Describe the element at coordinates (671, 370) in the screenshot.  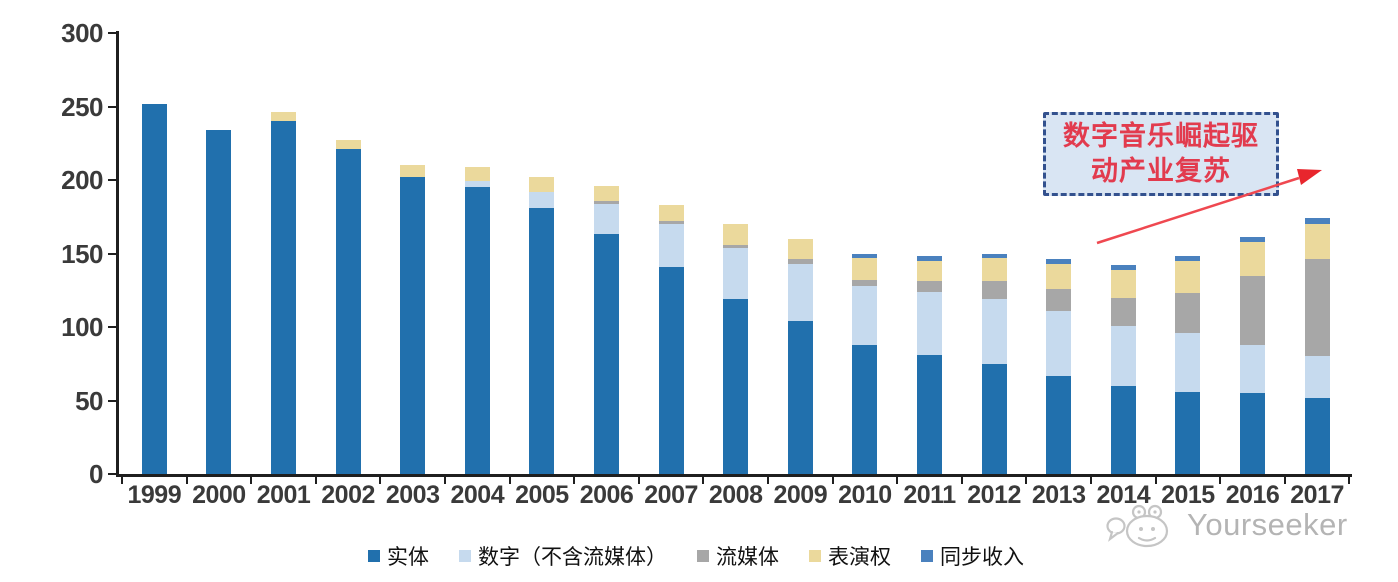
I see `bar-segment-2007-实体` at that location.